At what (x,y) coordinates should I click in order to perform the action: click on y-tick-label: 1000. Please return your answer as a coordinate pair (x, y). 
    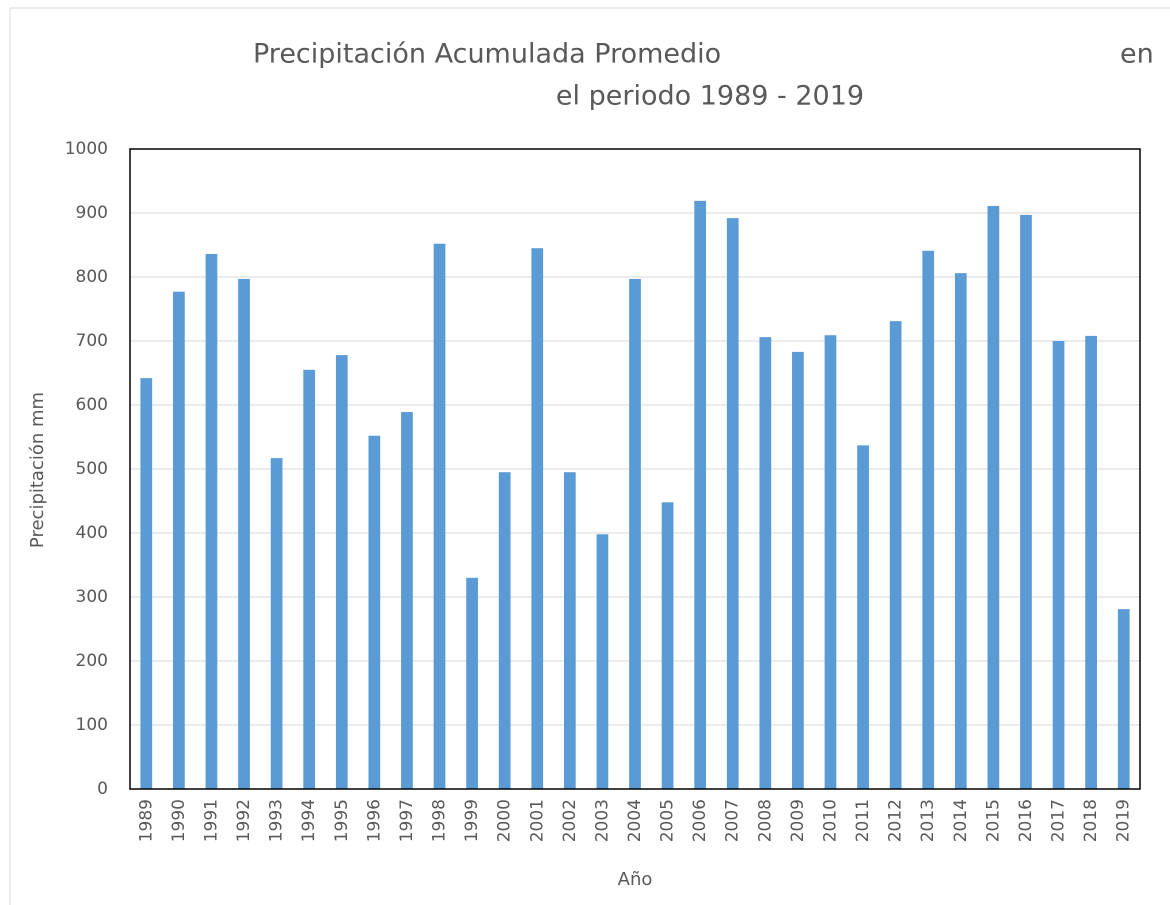
    Looking at the image, I should click on (86, 149).